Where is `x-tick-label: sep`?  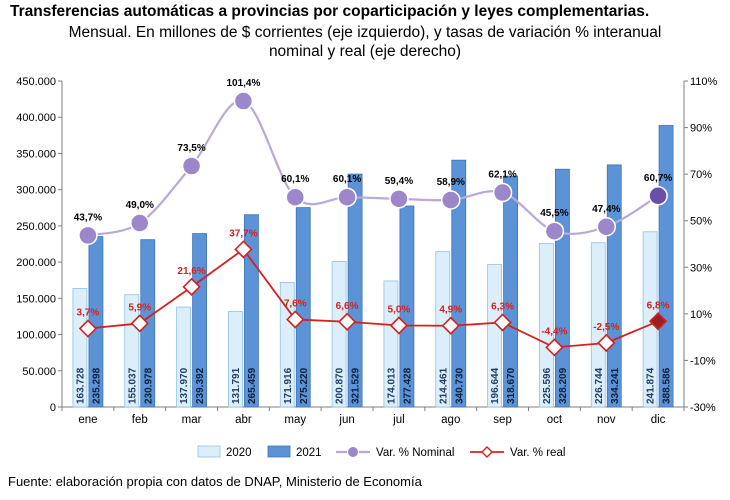
x-tick-label: sep is located at coordinates (502, 420).